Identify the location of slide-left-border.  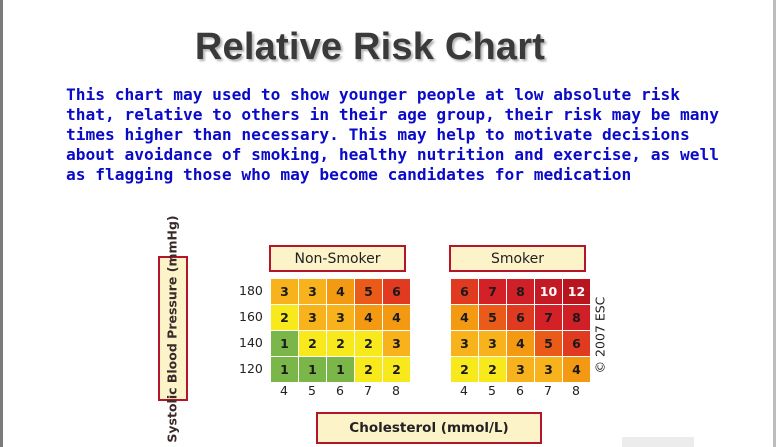
(1, 223).